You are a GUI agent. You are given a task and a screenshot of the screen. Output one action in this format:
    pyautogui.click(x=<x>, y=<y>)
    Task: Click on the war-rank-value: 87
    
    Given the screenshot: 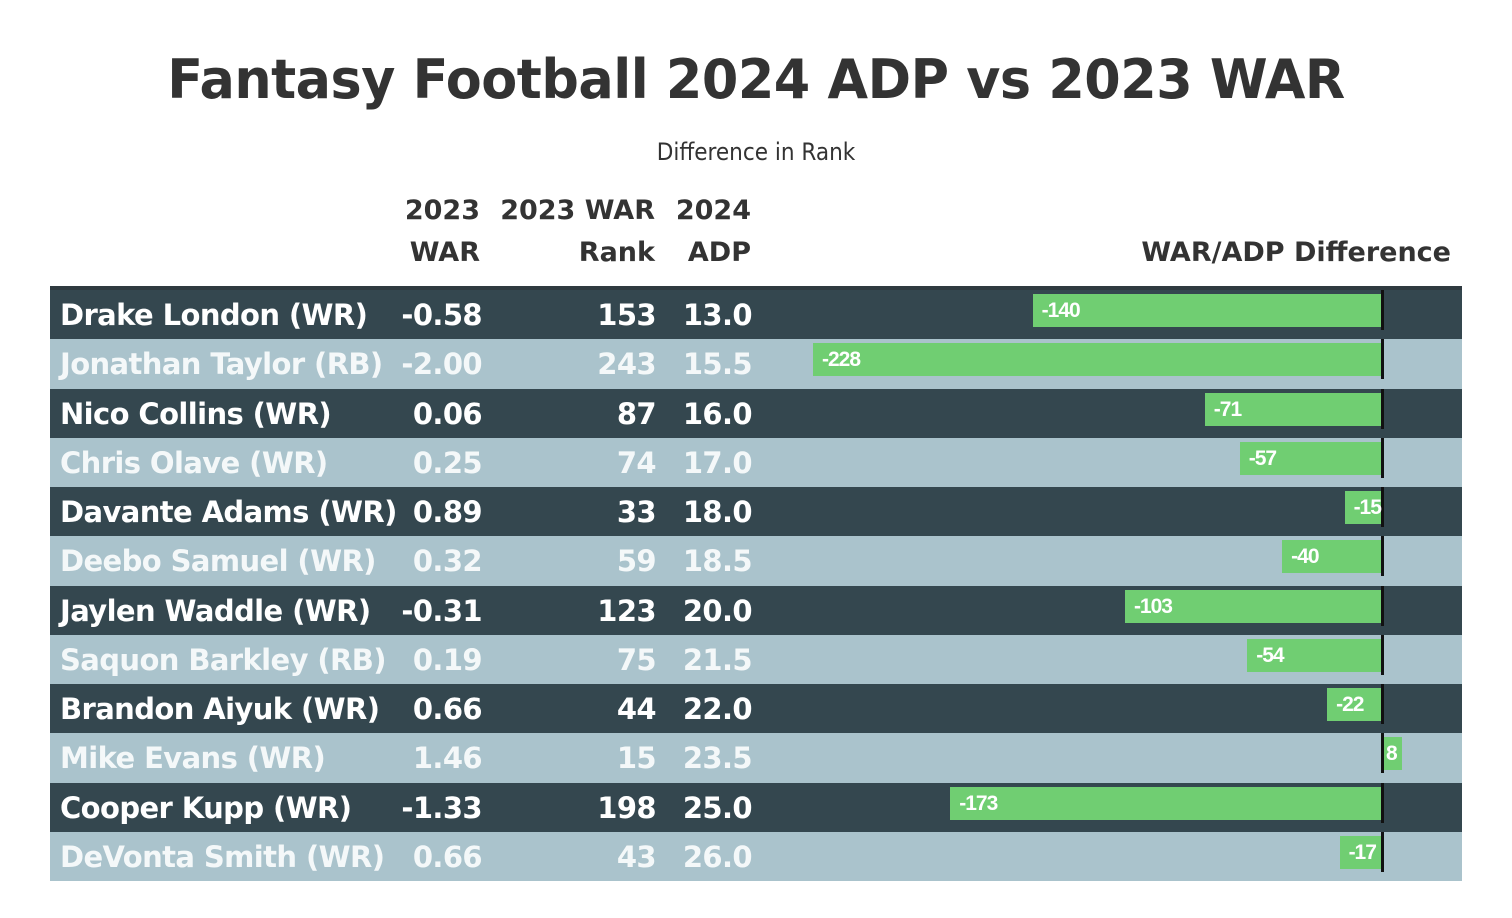 What is the action you would take?
    pyautogui.click(x=636, y=413)
    